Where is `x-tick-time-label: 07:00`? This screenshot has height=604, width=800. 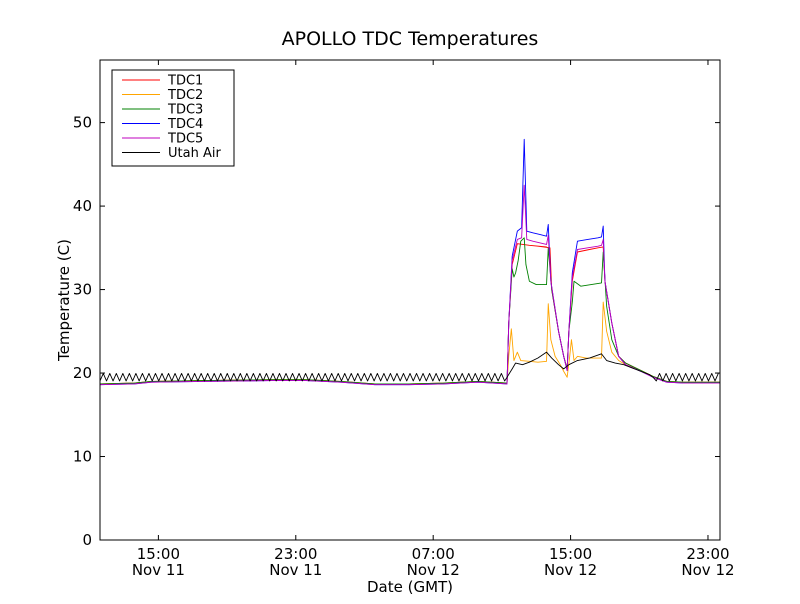 x-tick-time-label: 07:00 is located at coordinates (433, 554).